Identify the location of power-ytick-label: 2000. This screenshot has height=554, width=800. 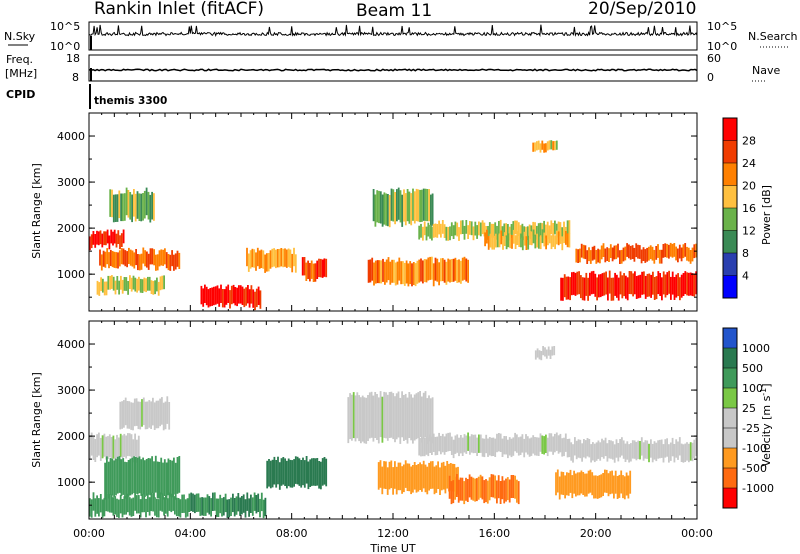
(71, 228).